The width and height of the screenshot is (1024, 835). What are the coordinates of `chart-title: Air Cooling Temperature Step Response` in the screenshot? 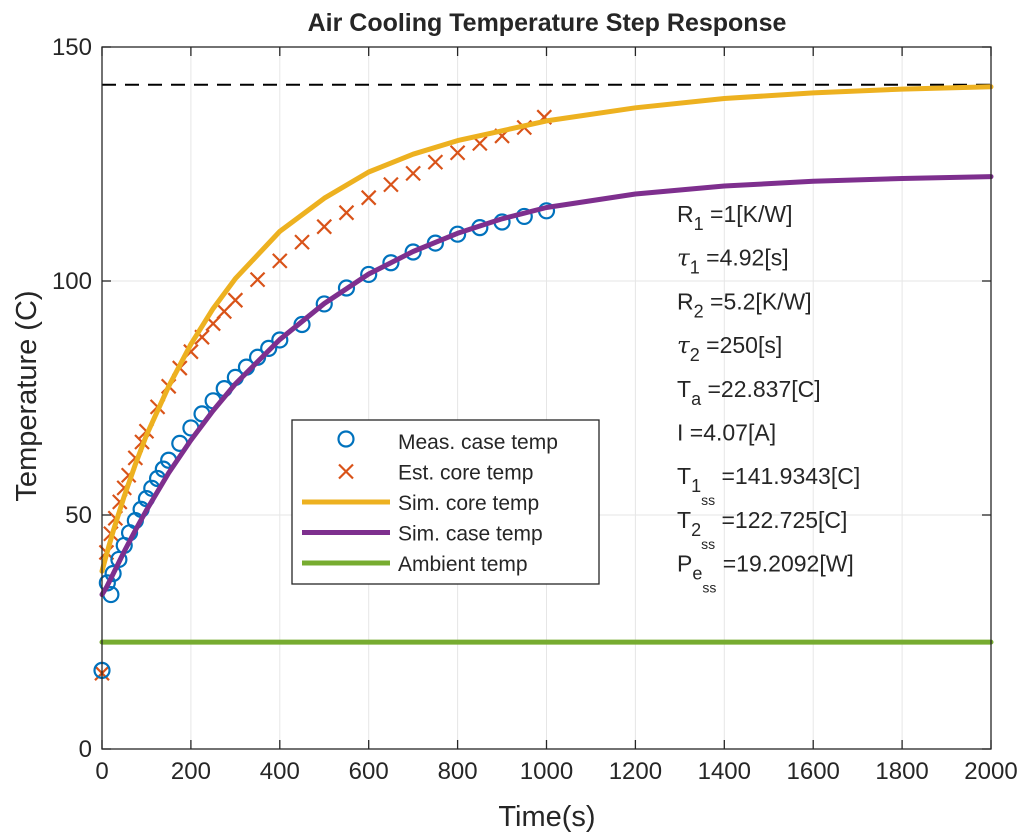 It's located at (547, 23).